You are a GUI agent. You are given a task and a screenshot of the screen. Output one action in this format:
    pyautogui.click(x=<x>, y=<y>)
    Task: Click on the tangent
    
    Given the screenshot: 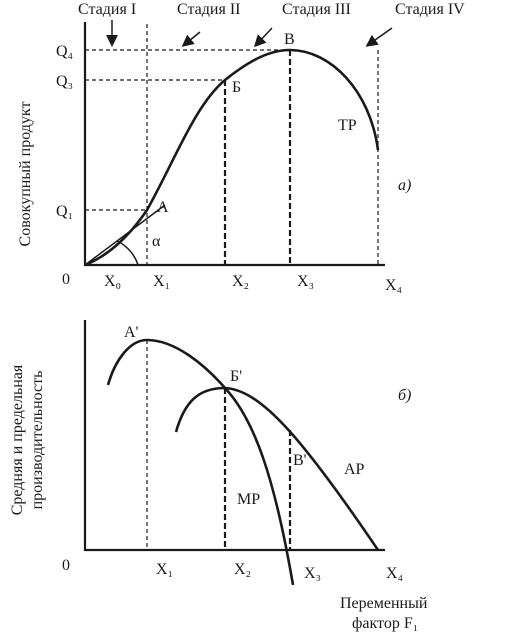 What is the action you would take?
    pyautogui.click(x=125, y=235)
    